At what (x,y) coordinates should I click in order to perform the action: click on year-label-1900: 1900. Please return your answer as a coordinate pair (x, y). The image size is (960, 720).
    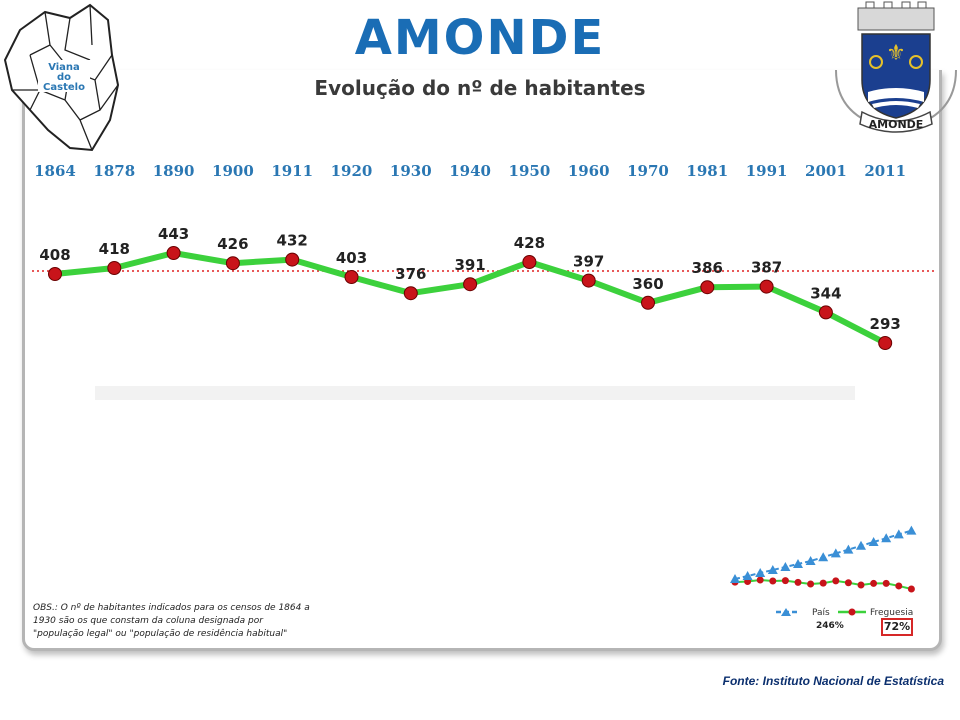
    Looking at the image, I should click on (233, 171).